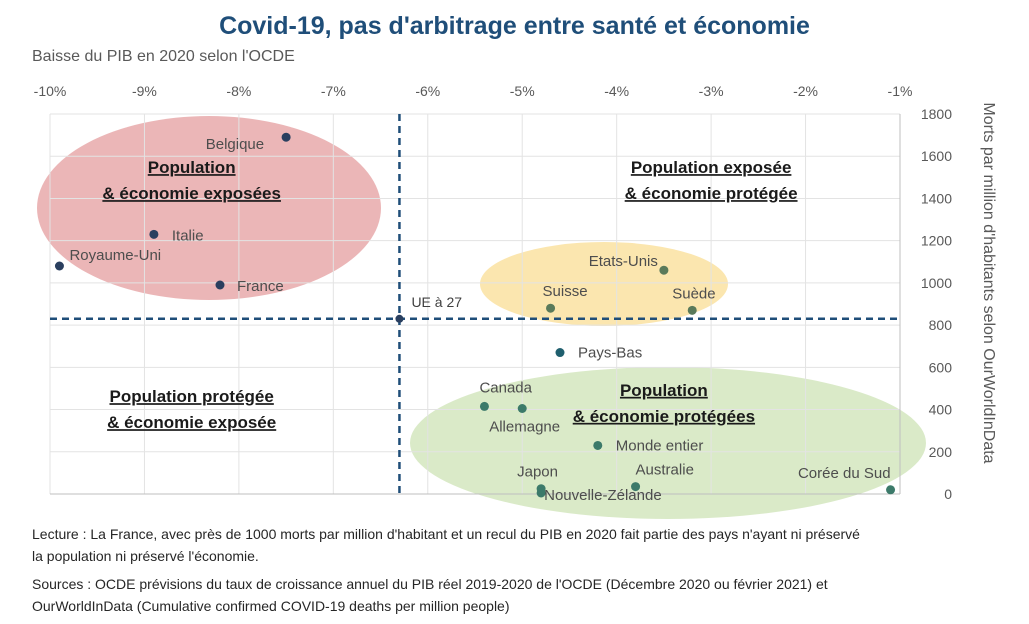 The height and width of the screenshot is (624, 1029). Describe the element at coordinates (154, 234) in the screenshot. I see `data-point-italie` at that location.